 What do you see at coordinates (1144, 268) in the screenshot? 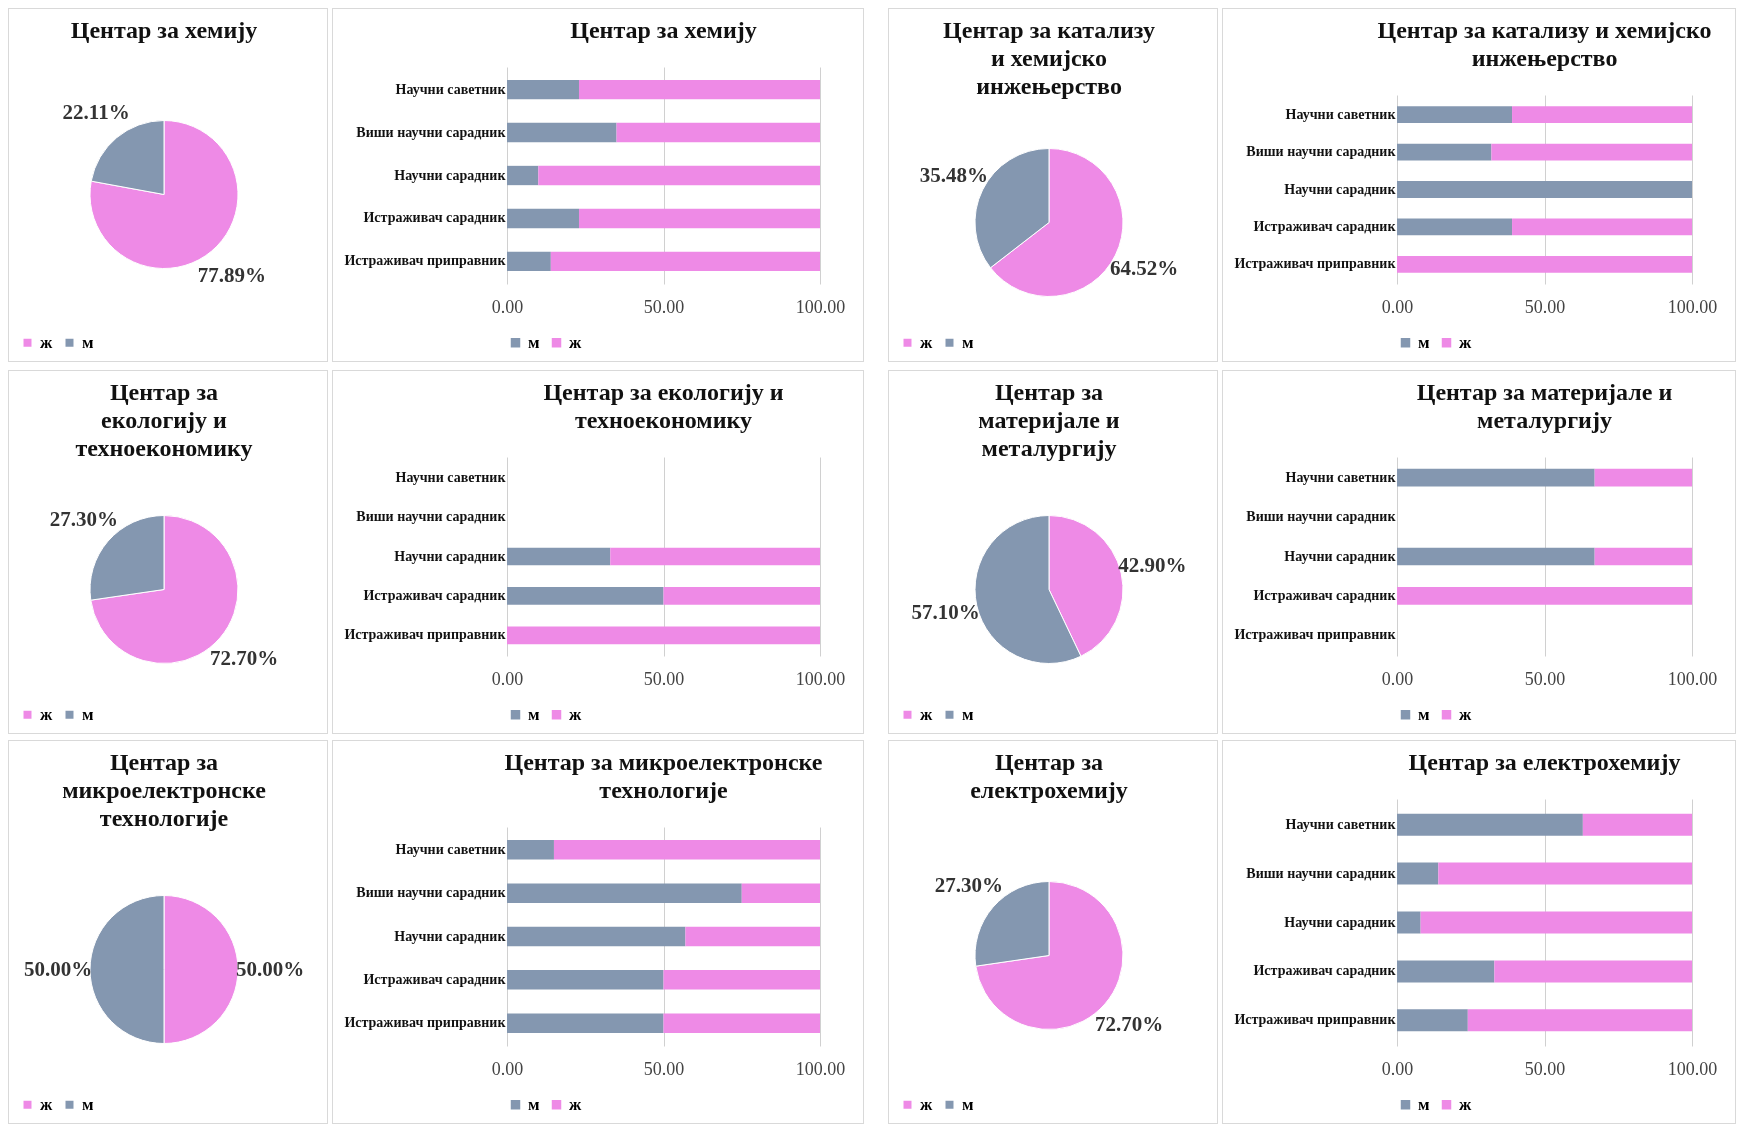
I see `data-label: 64.52%` at bounding box center [1144, 268].